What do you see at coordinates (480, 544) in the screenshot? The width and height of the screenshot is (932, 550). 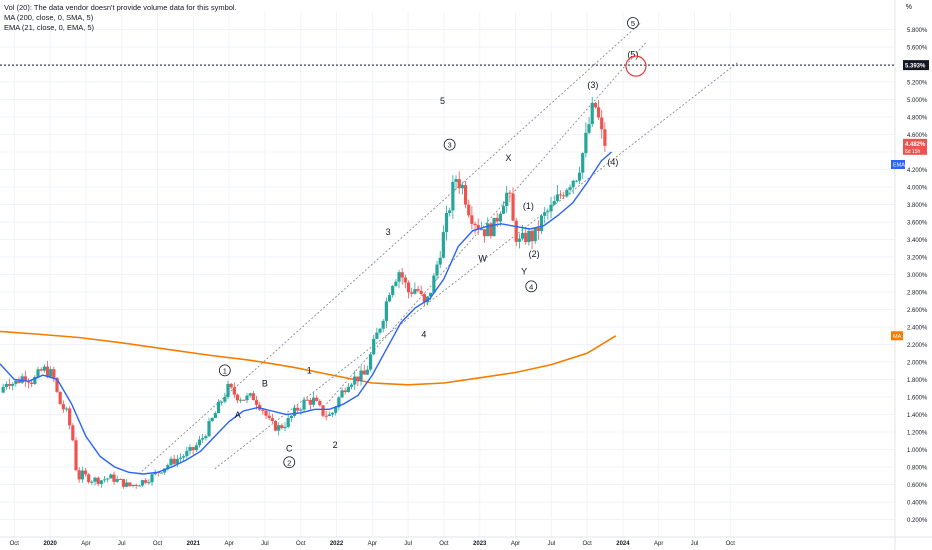 I see `time-tick-label: 2023` at bounding box center [480, 544].